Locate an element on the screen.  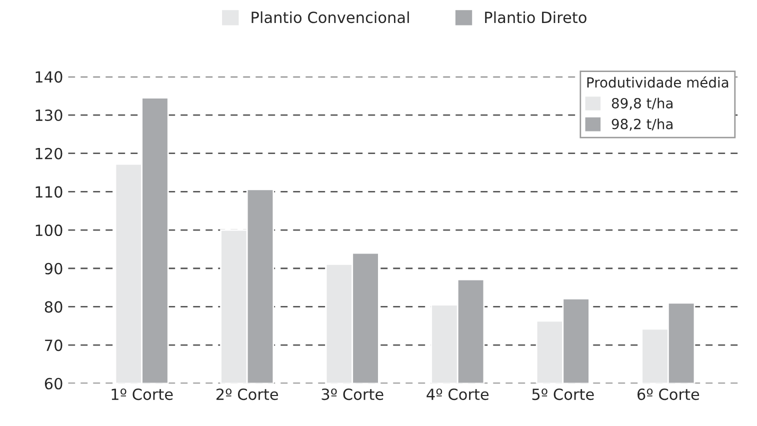
x-tick-label: 6º Corte is located at coordinates (669, 394).